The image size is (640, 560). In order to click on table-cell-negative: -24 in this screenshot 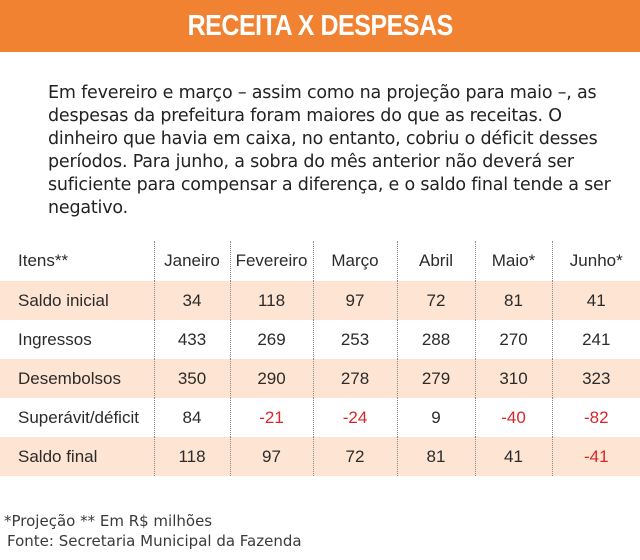, I will do `click(354, 417)`.